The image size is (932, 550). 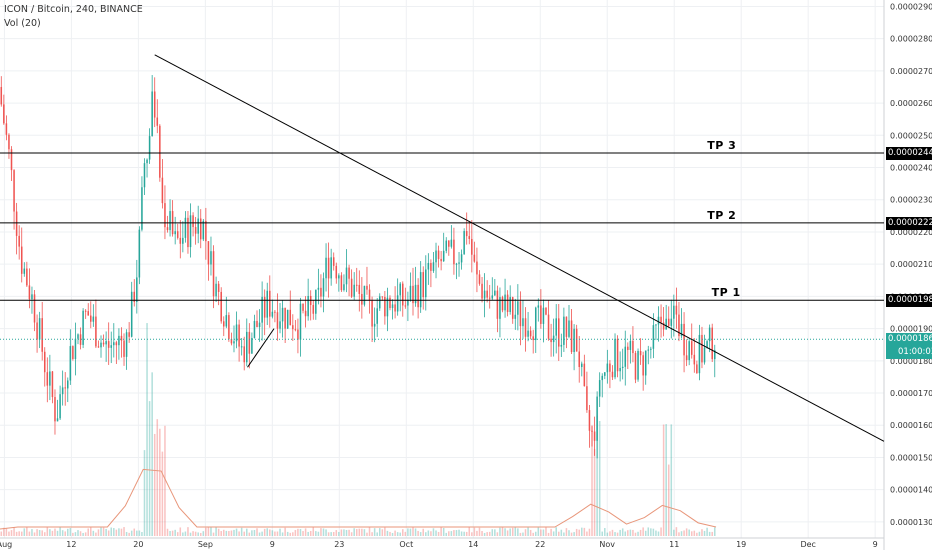 I want to click on x-tick-label: 14, so click(x=473, y=544).